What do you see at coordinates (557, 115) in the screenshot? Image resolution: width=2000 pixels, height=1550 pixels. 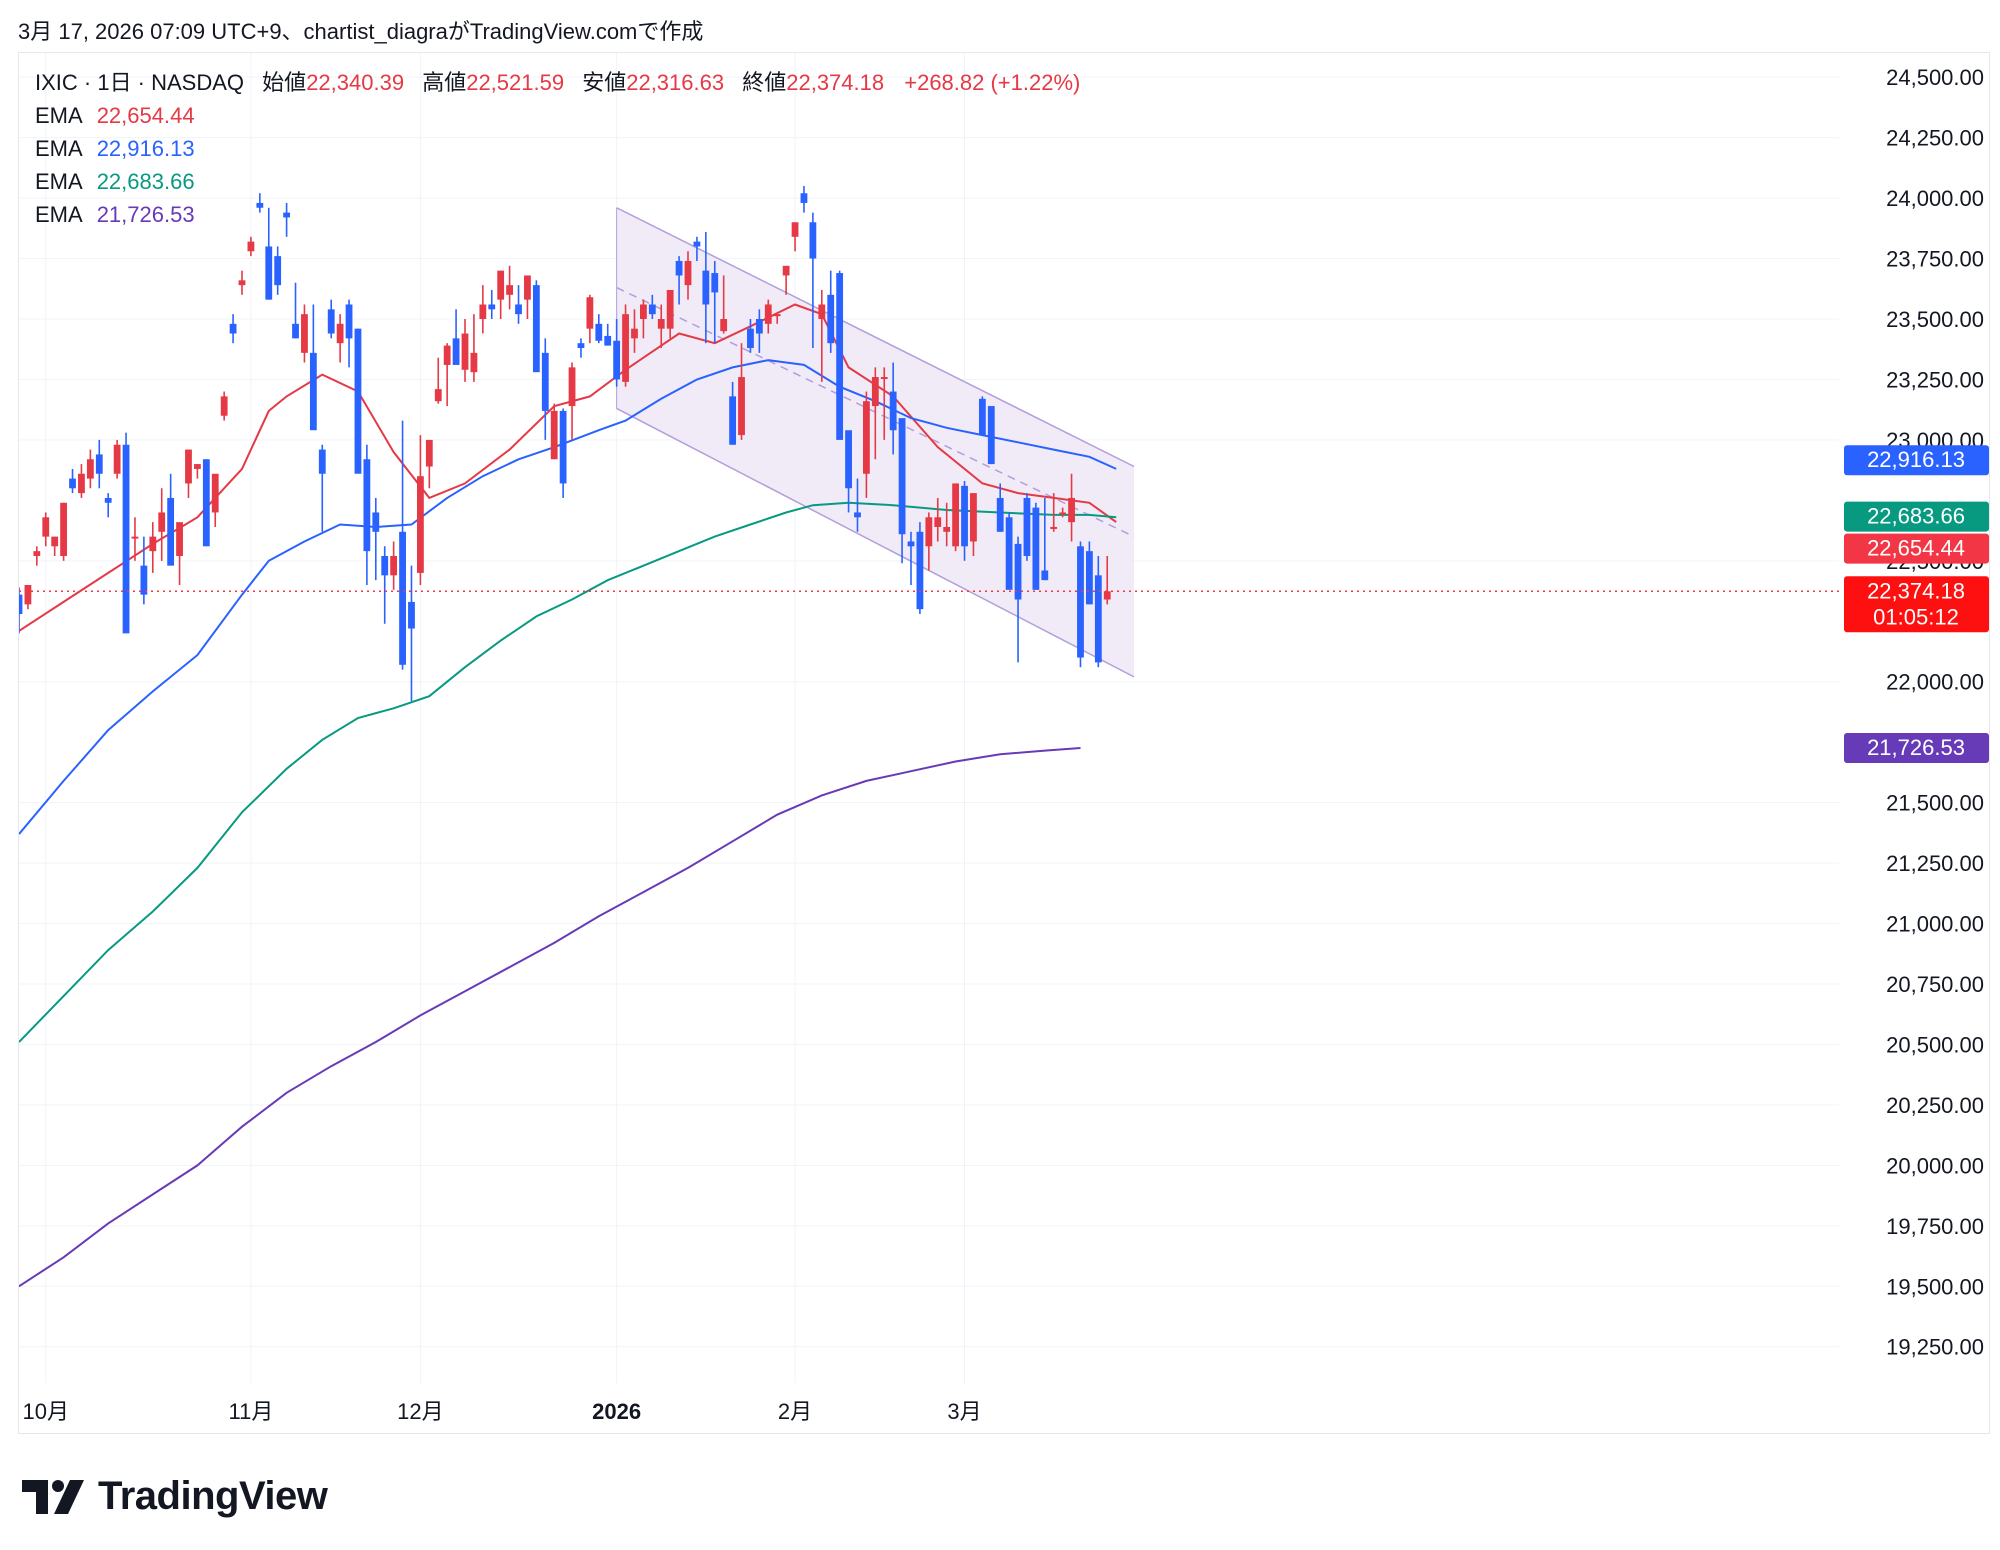 I see `ema-row-1: EMA 22,654.44` at bounding box center [557, 115].